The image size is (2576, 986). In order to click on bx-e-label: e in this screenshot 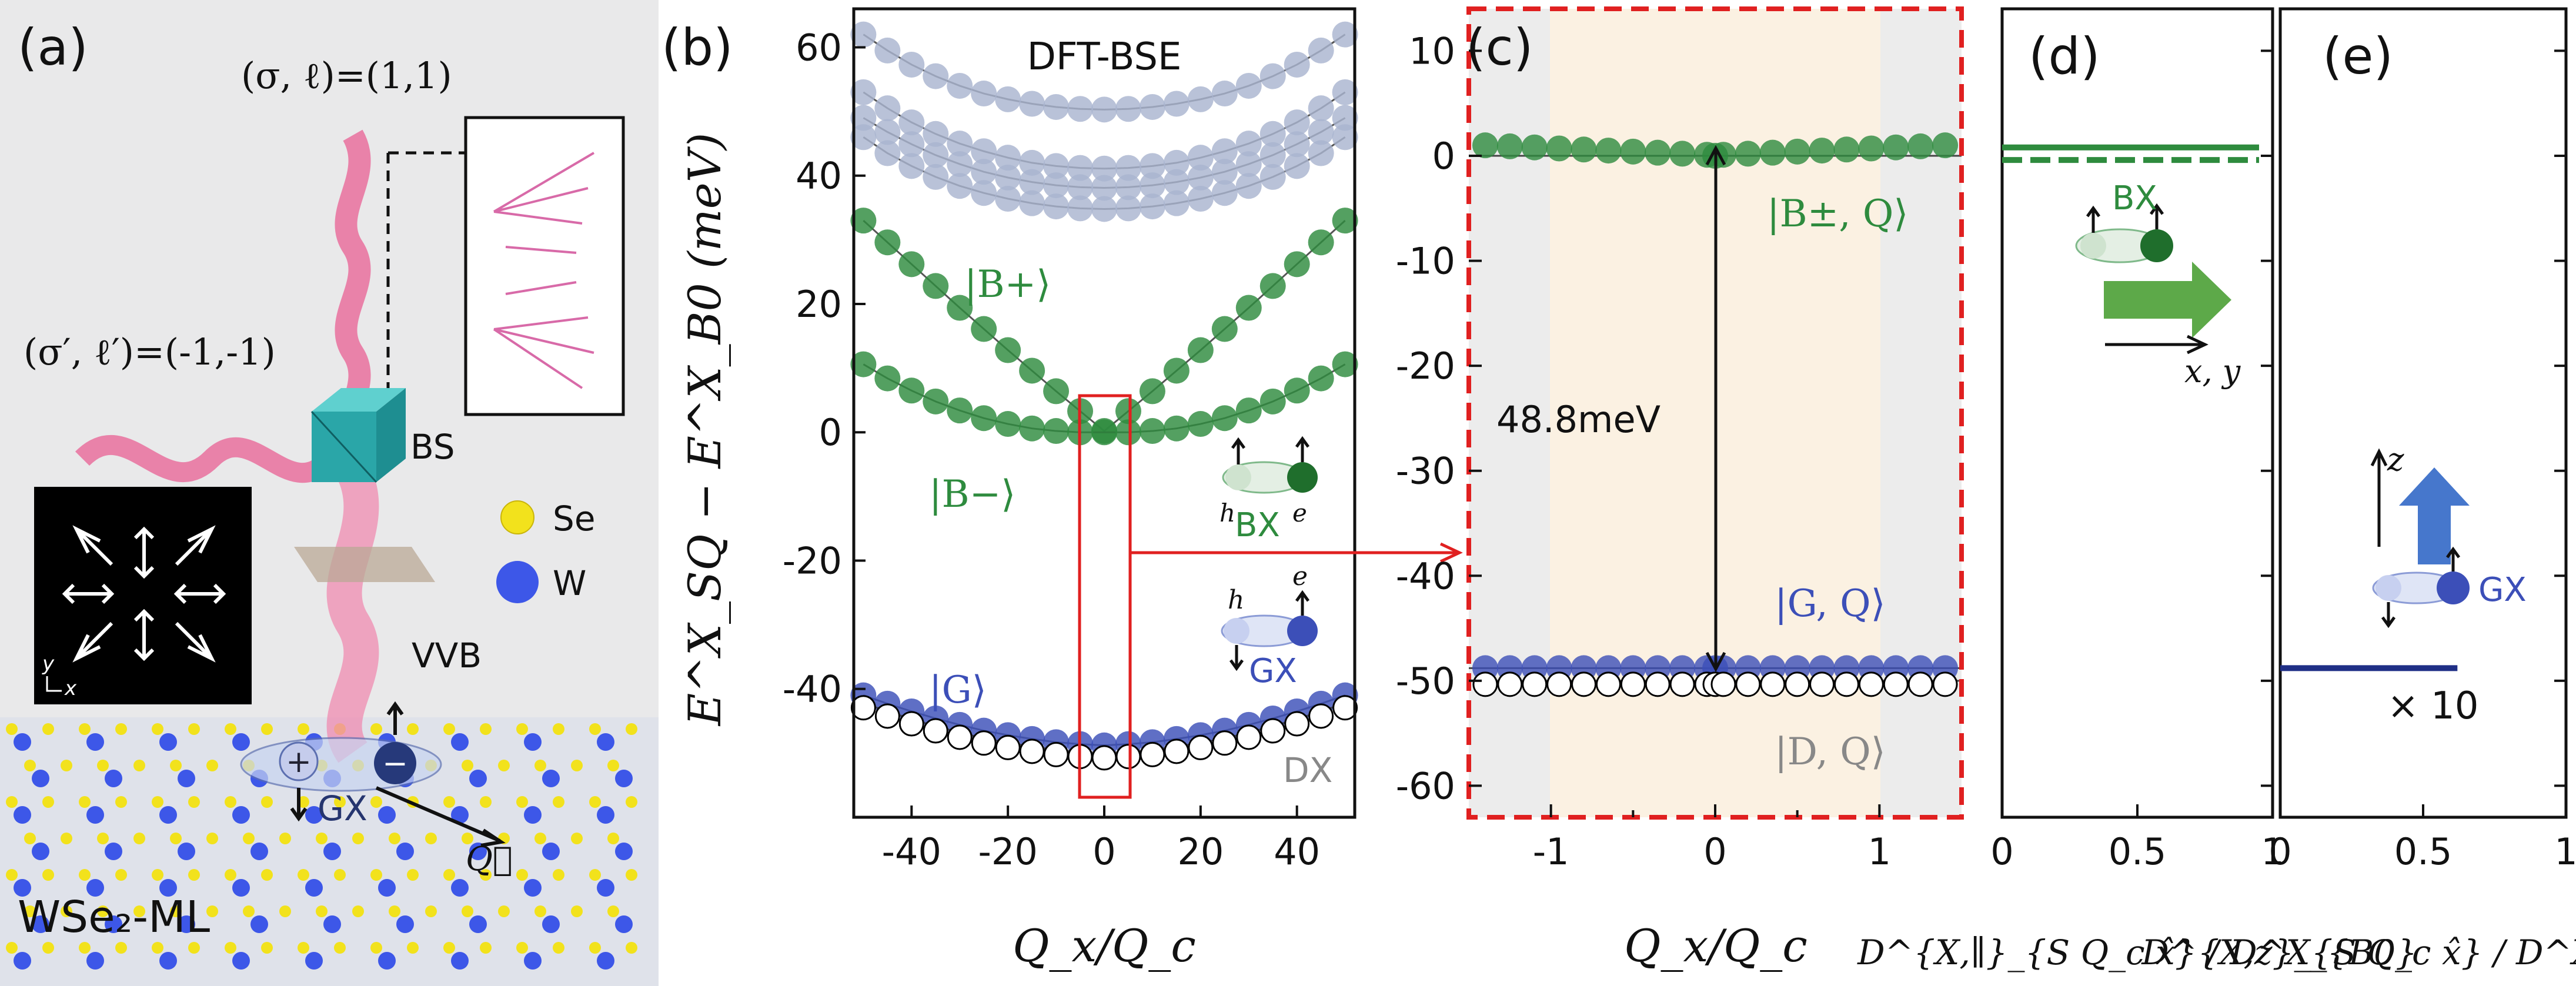, I will do `click(1299, 513)`.